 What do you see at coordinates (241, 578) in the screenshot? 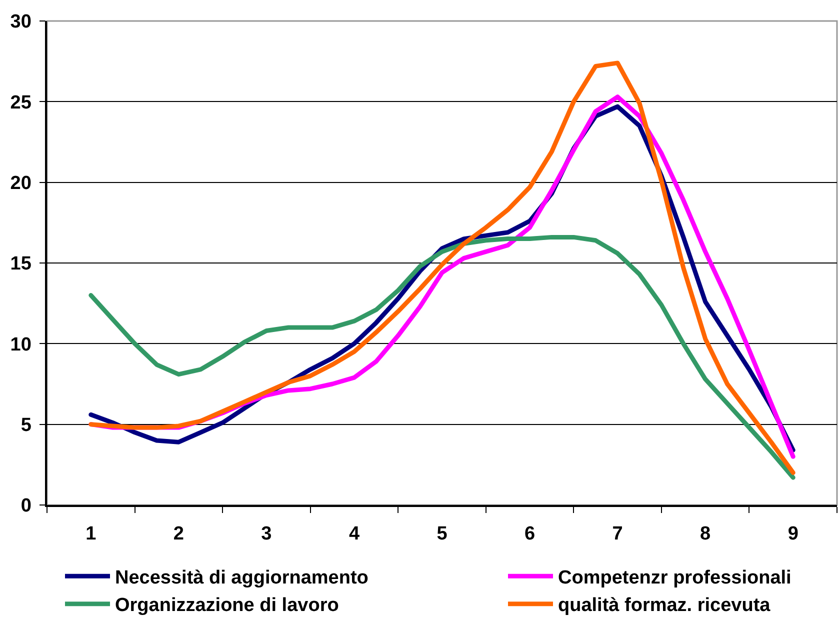
I see `legend-label: Necessità di aggiornamento` at bounding box center [241, 578].